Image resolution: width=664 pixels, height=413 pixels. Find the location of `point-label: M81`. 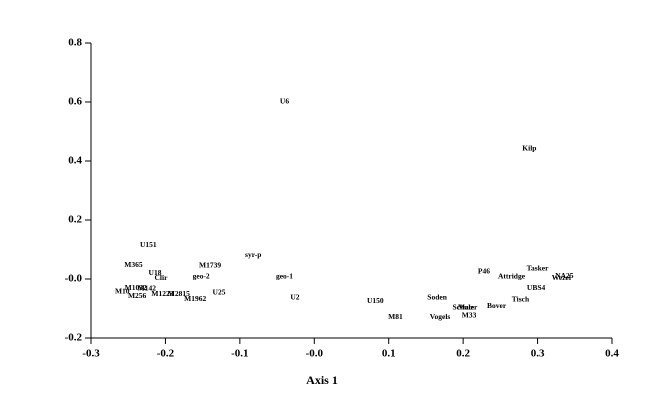

point-label: M81 is located at coordinates (395, 316).